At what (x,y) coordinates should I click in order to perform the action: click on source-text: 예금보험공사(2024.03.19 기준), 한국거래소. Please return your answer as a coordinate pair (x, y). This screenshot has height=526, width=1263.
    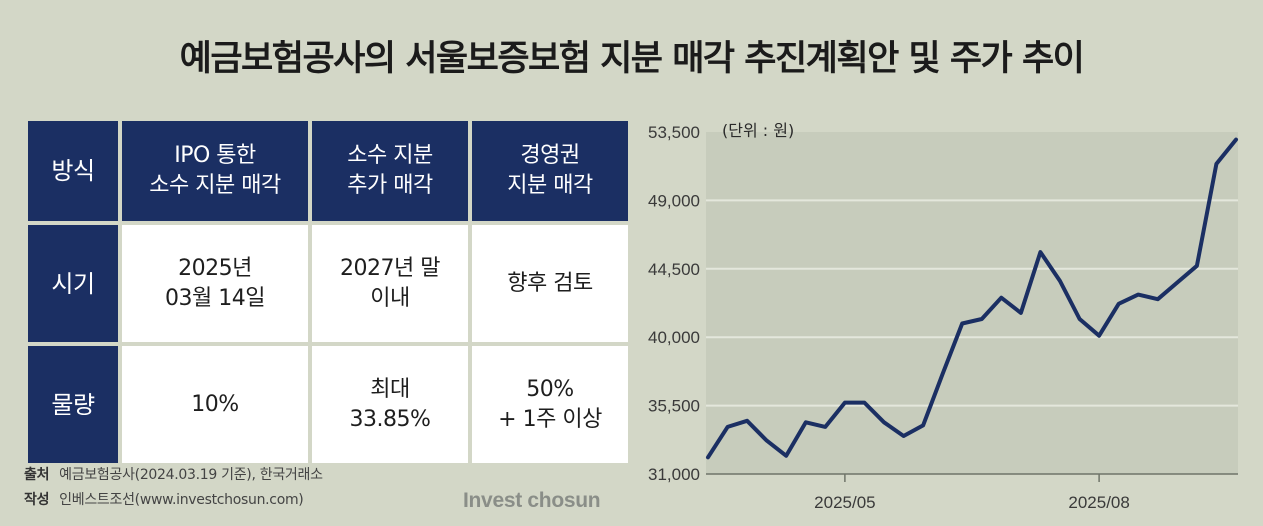
    Looking at the image, I should click on (191, 475).